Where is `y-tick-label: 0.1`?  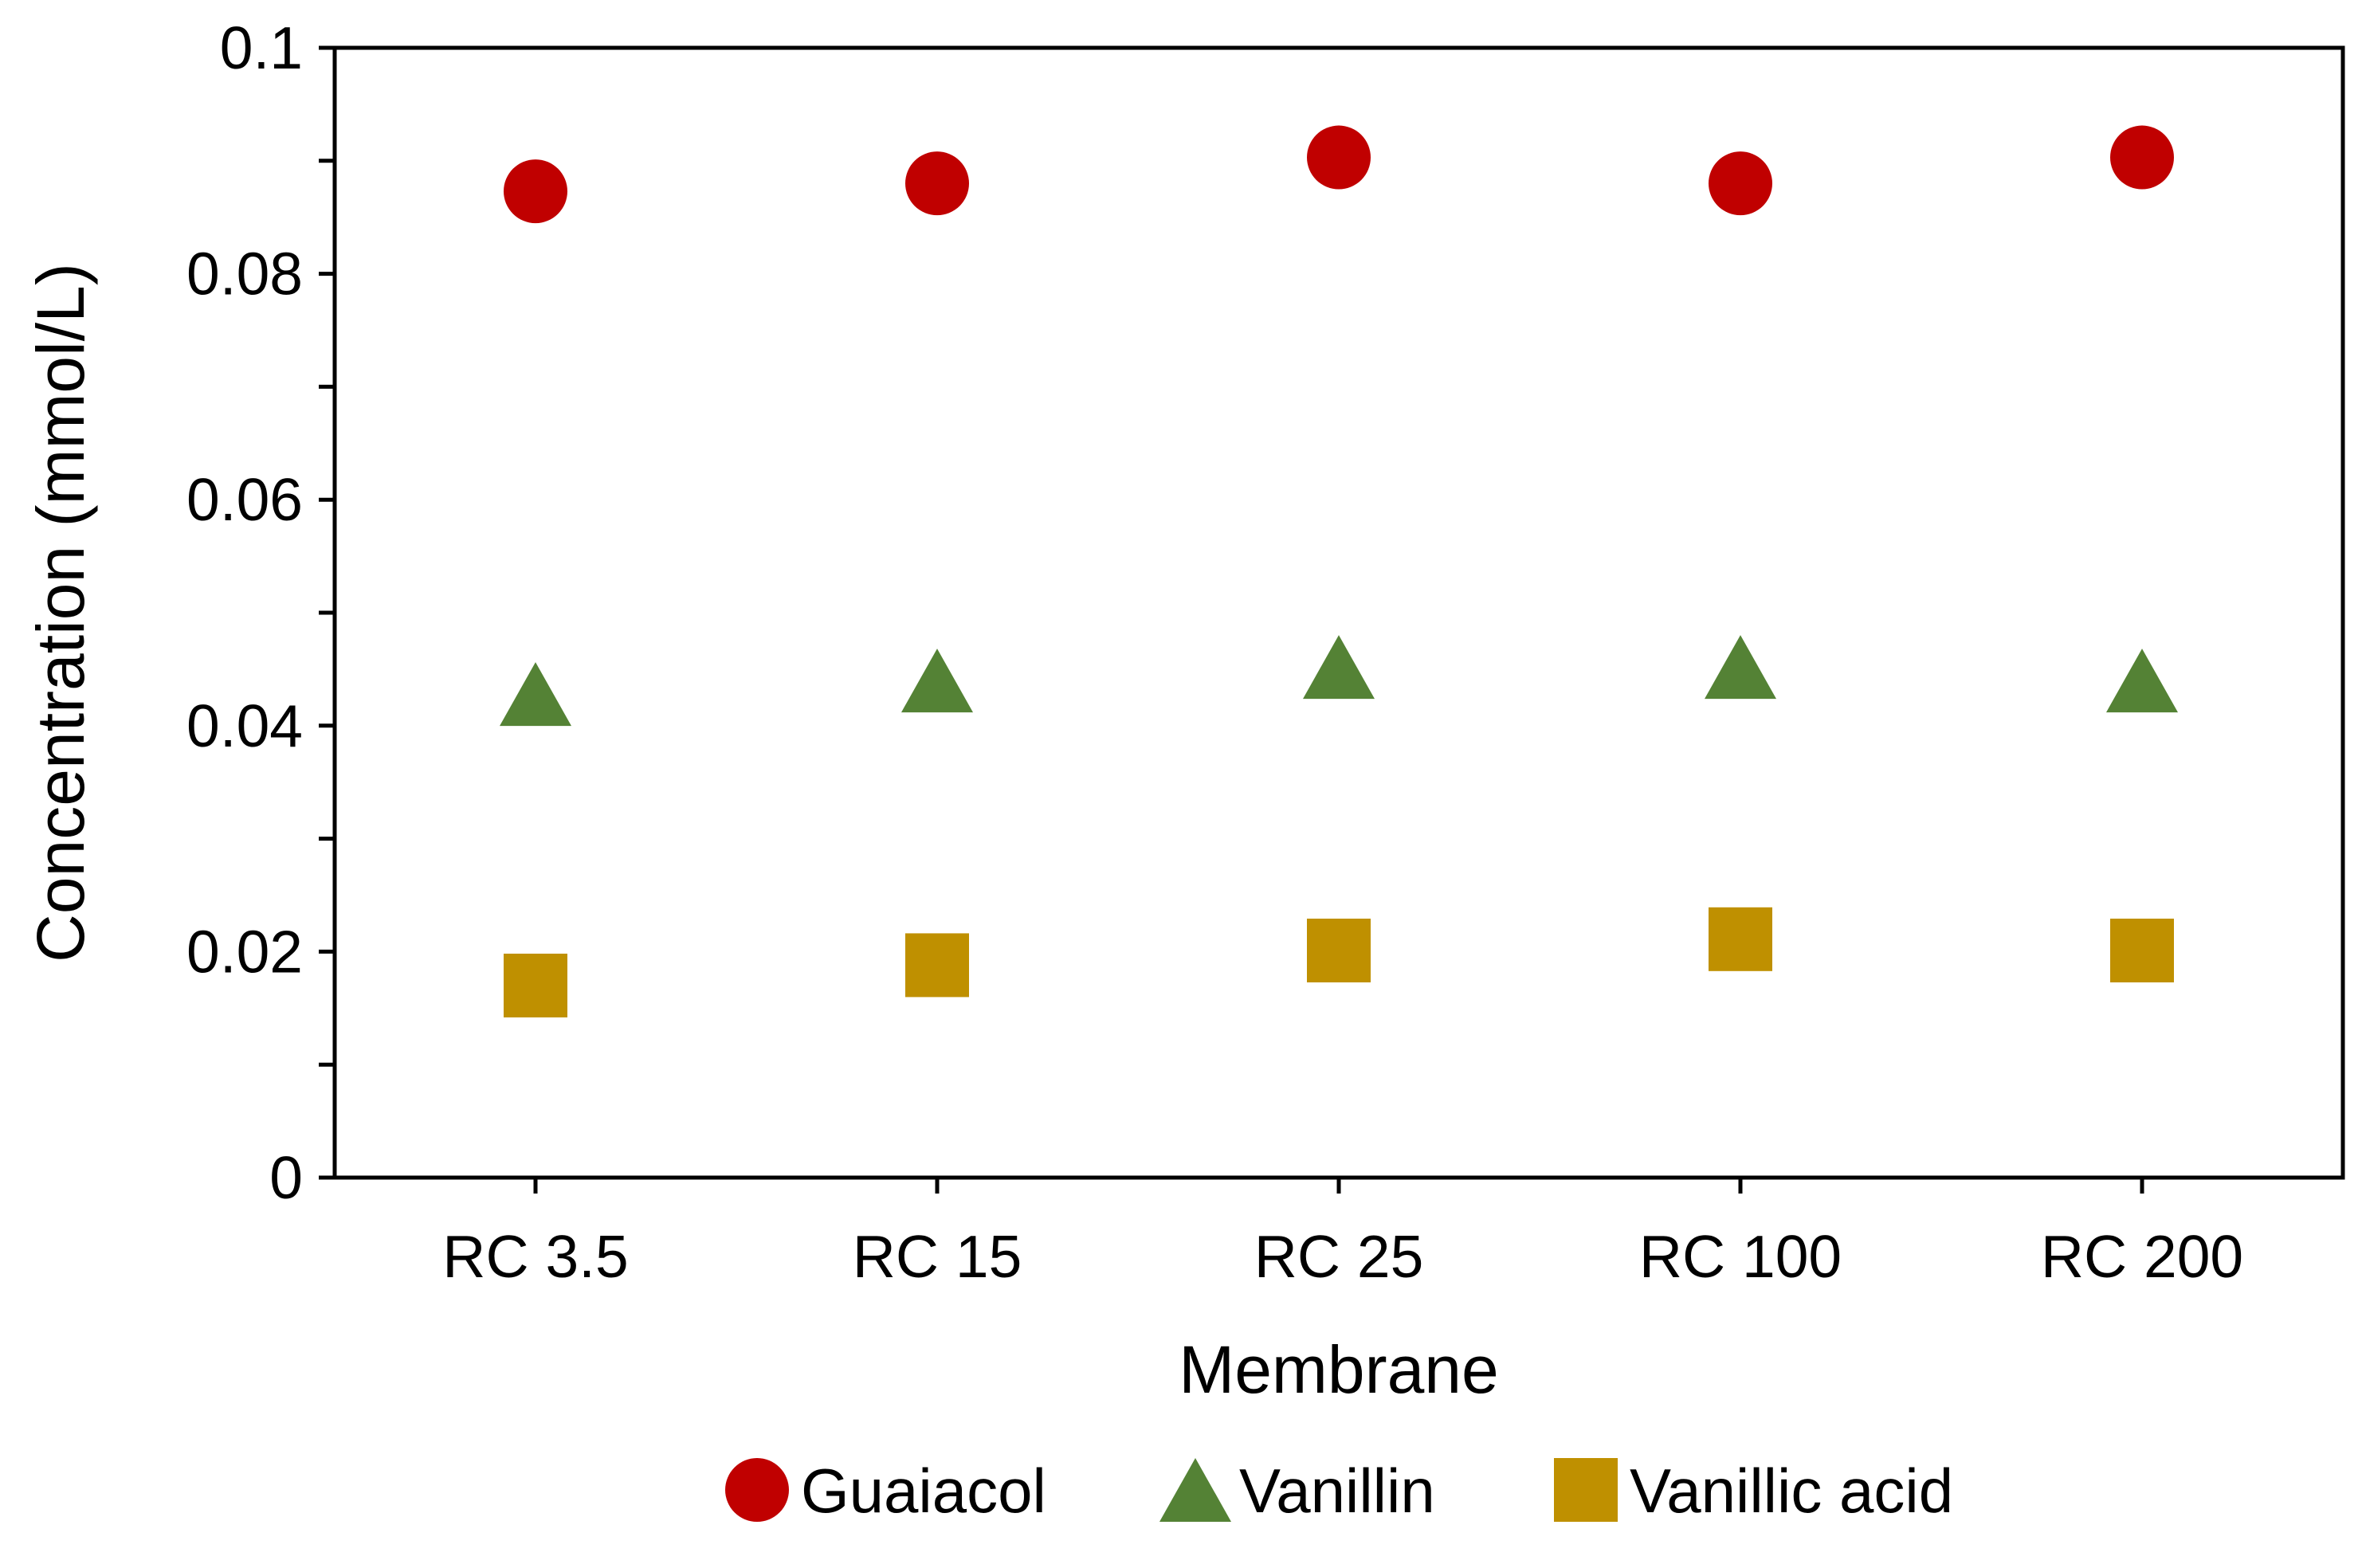 y-tick-label: 0.1 is located at coordinates (261, 47).